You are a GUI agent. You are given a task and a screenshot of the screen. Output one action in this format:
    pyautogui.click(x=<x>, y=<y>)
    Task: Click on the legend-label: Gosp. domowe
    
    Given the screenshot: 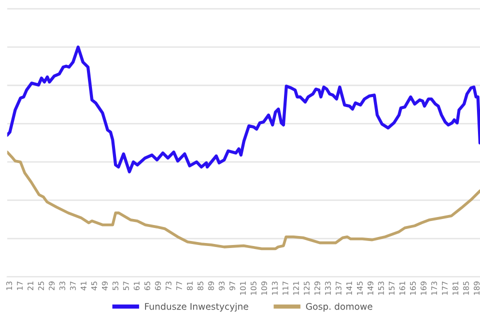 What is the action you would take?
    pyautogui.click(x=339, y=307)
    